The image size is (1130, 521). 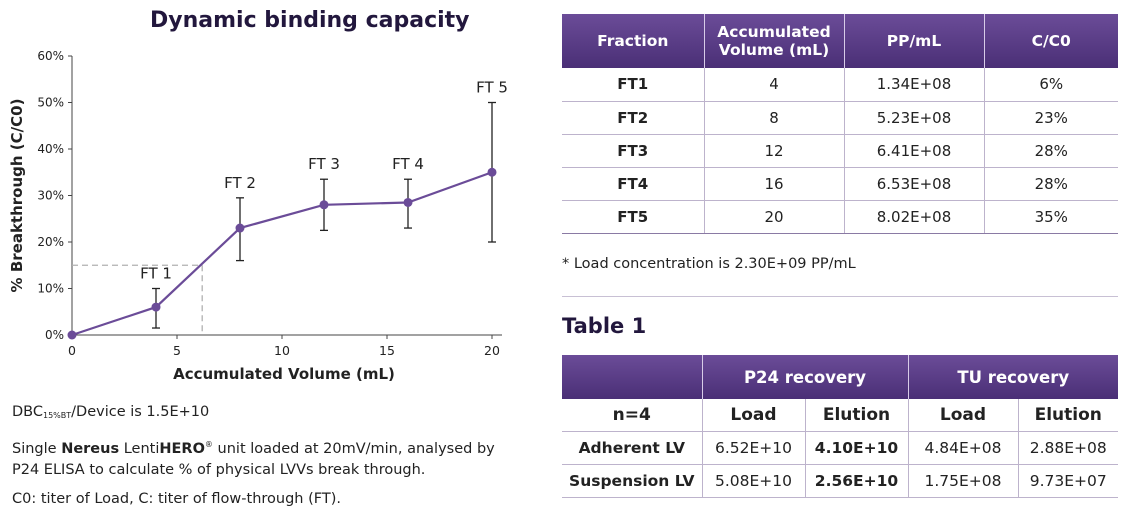 I want to click on table-cell: Suspension LV, so click(x=632, y=481).